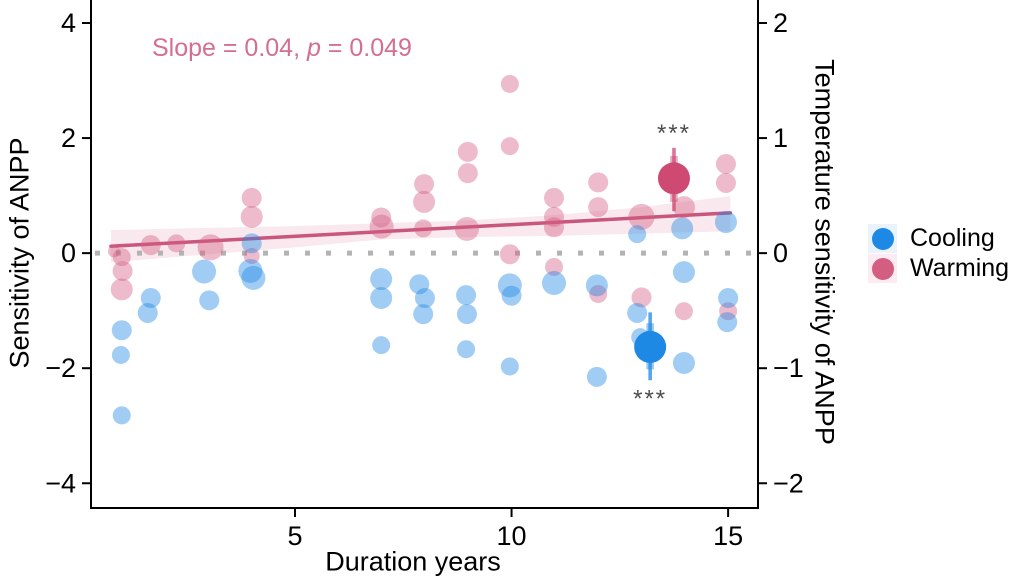 This screenshot has width=1021, height=583. I want to click on x-axis-tick-label: 10, so click(512, 536).